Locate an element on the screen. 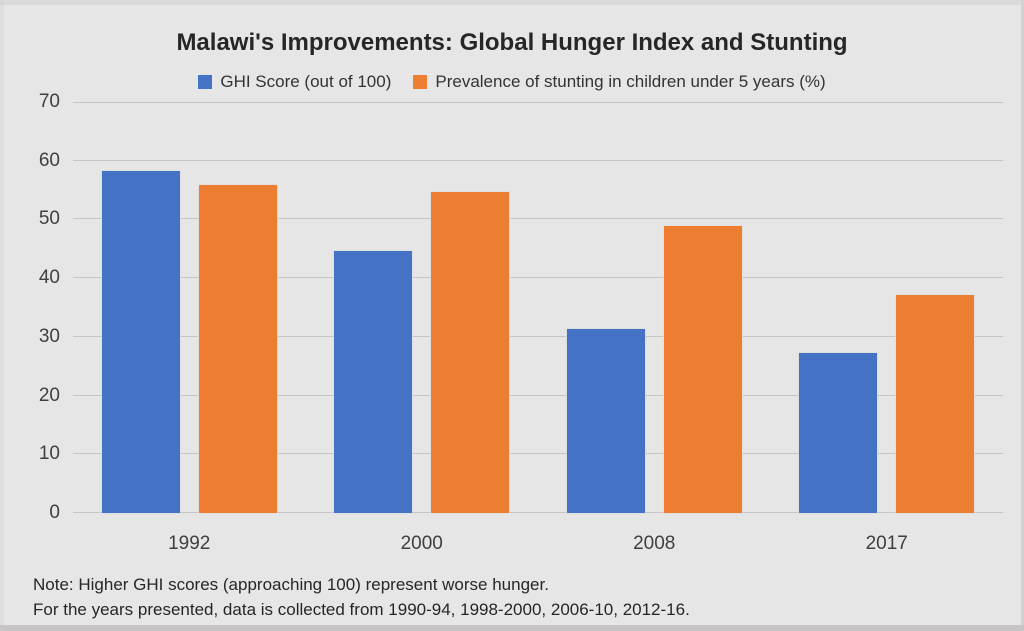 This screenshot has width=1024, height=631. y-tick-label-30: 30 is located at coordinates (49, 336).